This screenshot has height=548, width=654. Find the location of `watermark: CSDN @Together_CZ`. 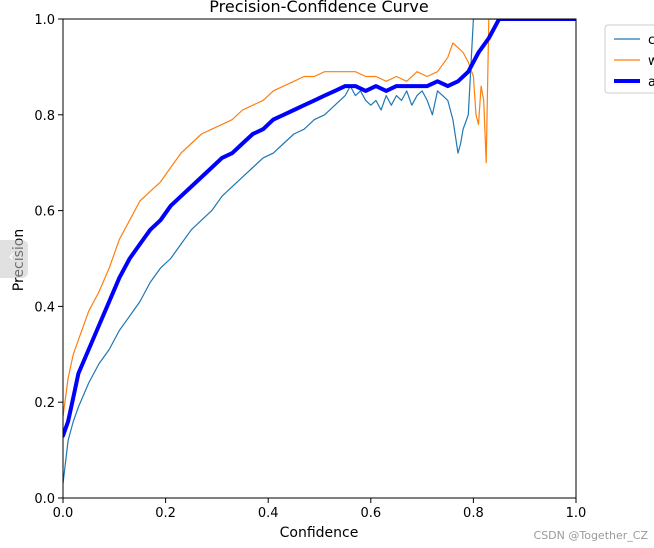

watermark: CSDN @Together_CZ is located at coordinates (590, 535).